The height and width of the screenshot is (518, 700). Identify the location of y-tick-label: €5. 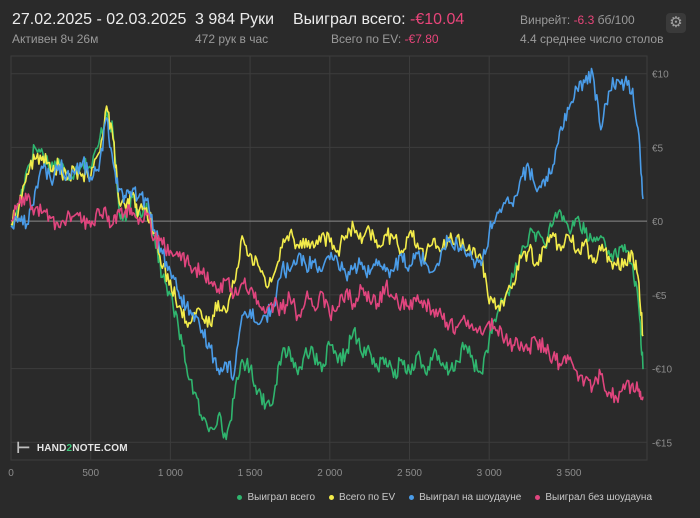
(658, 148).